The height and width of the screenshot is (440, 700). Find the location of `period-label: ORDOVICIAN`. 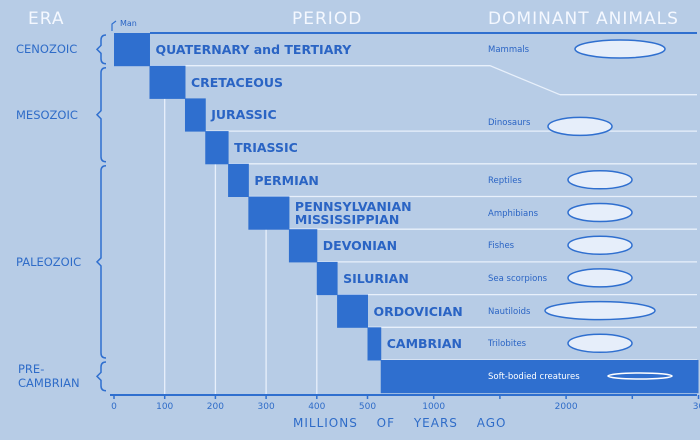

period-label: ORDOVICIAN is located at coordinates (418, 311).